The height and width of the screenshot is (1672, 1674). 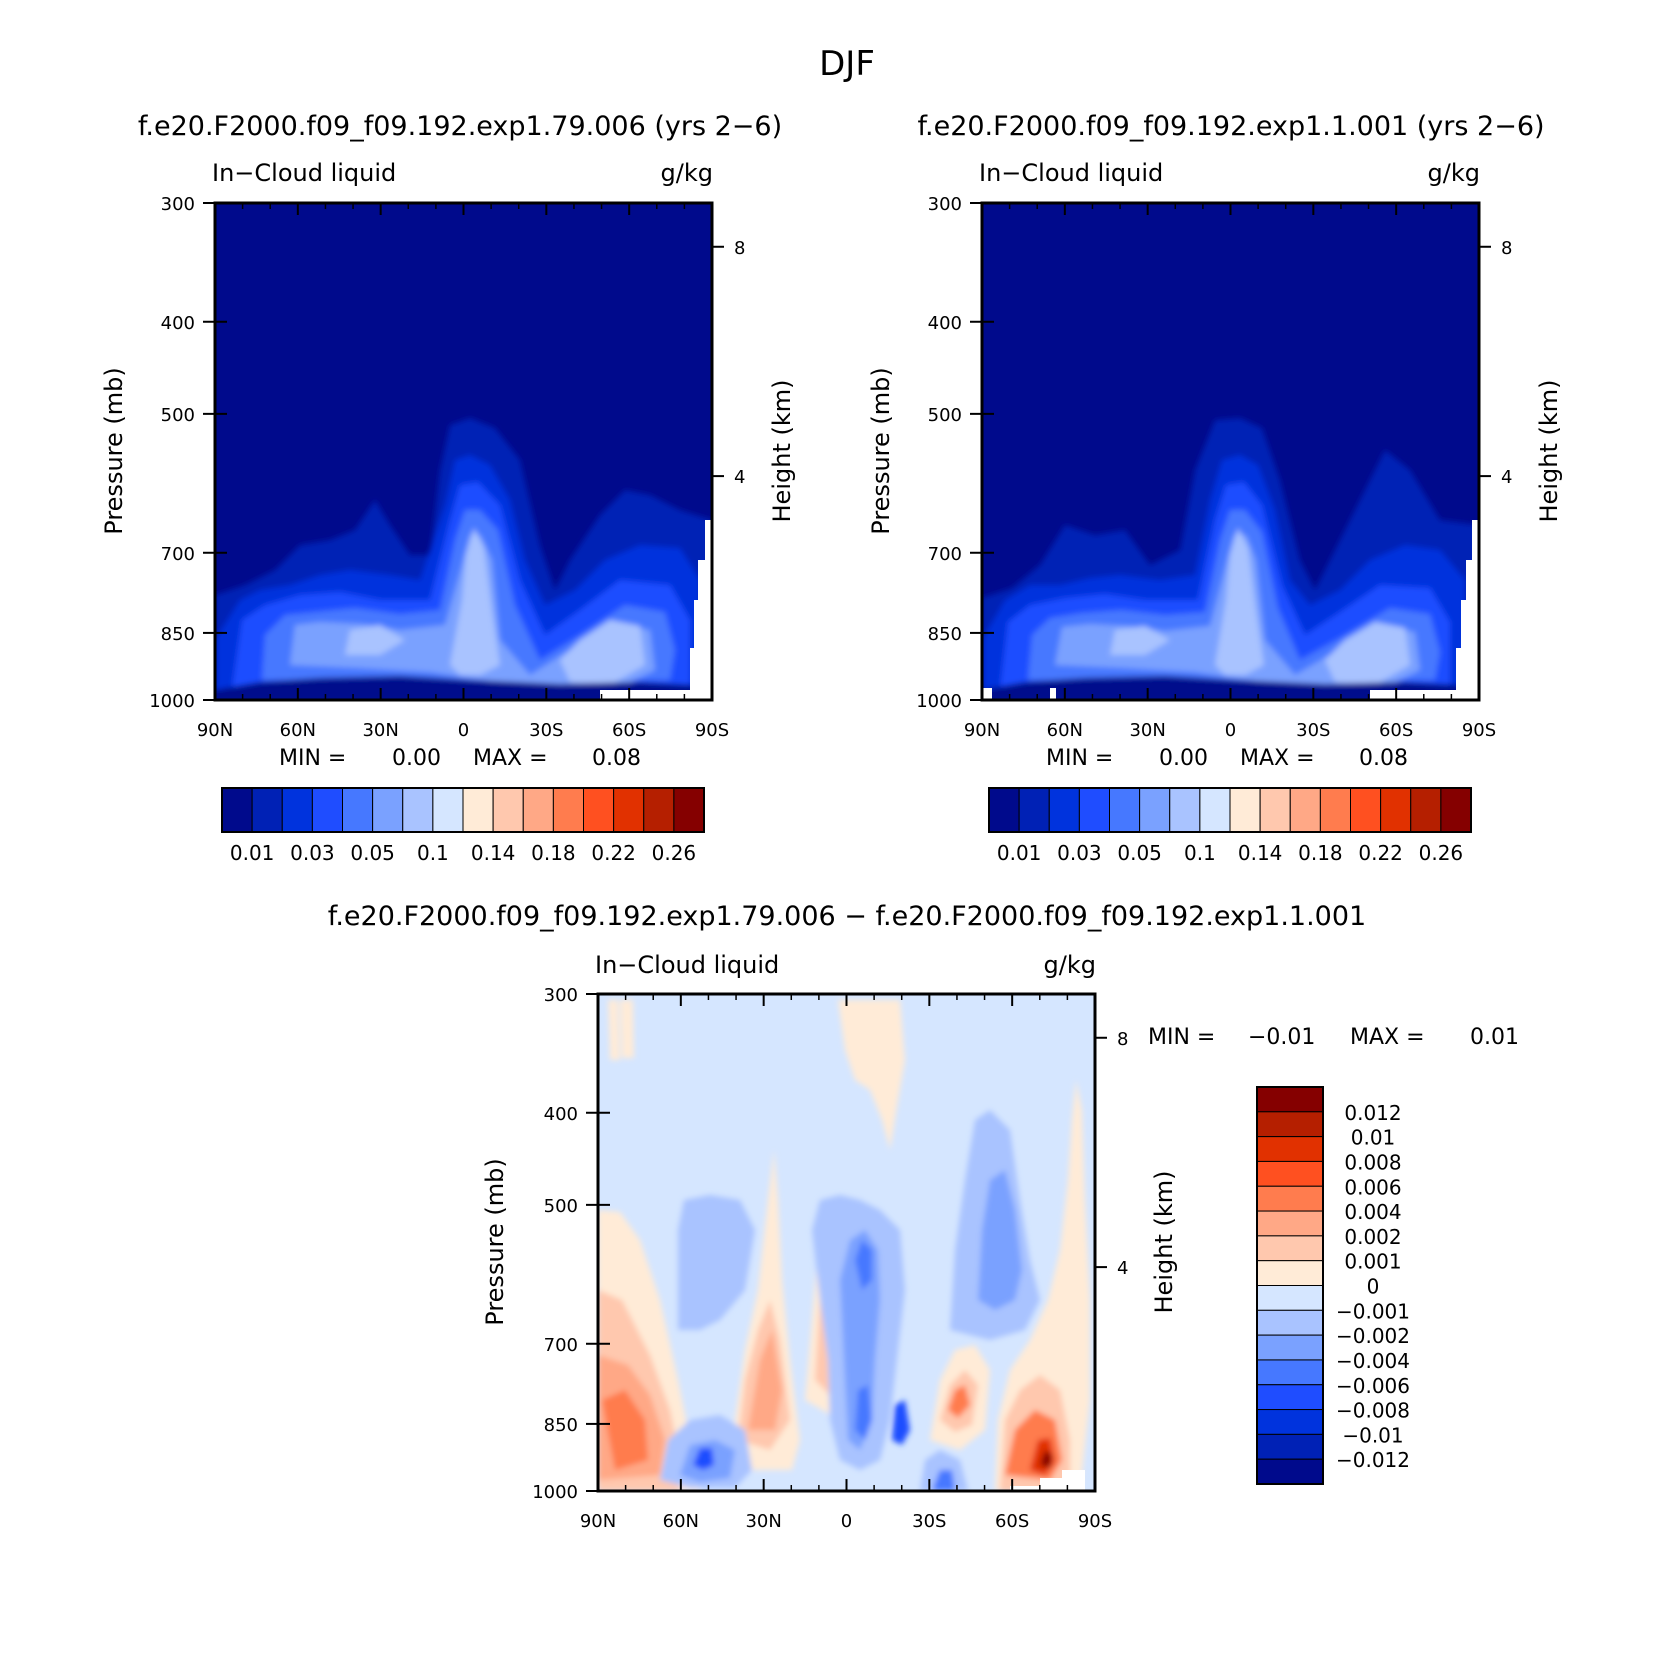 What do you see at coordinates (1373, 1361) in the screenshot?
I see `colorbar-label: −0.004` at bounding box center [1373, 1361].